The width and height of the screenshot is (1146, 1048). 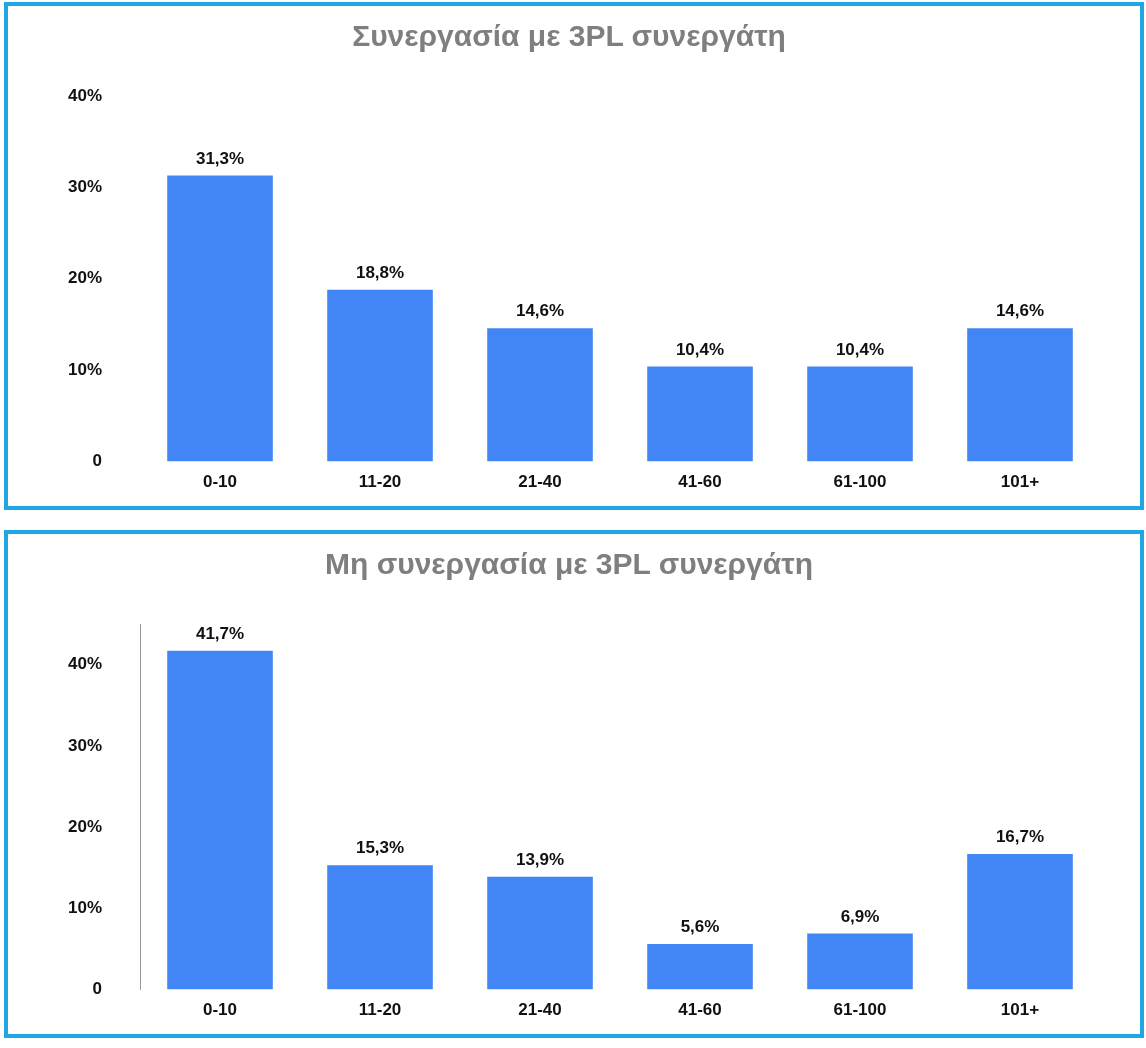 I want to click on chart-title: Μη συνεργασία με 3PL συνεργάτη, so click(x=569, y=564).